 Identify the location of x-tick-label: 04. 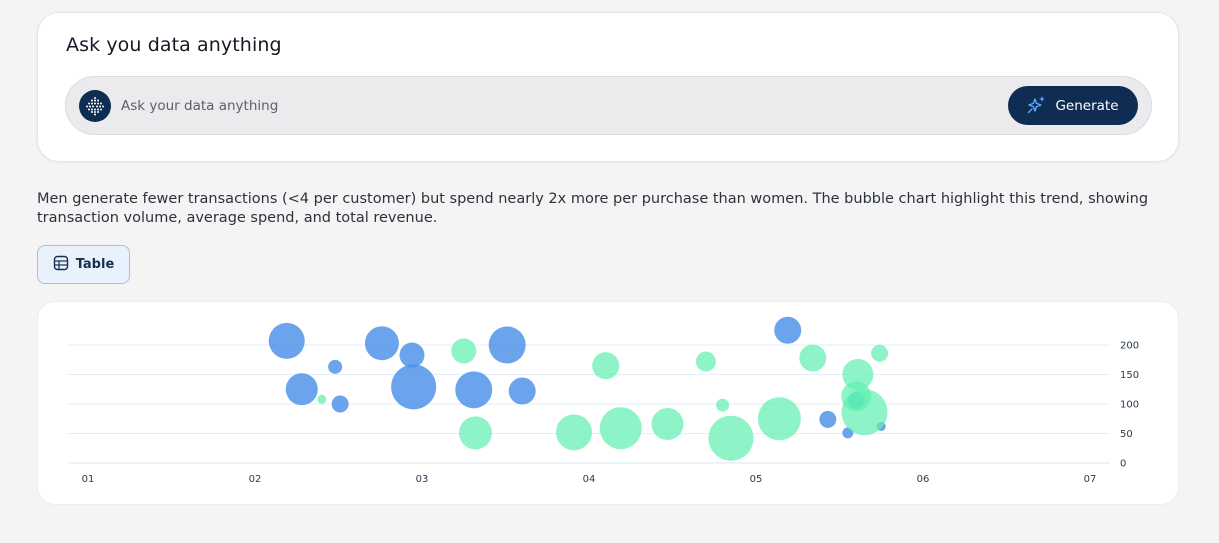
(589, 479).